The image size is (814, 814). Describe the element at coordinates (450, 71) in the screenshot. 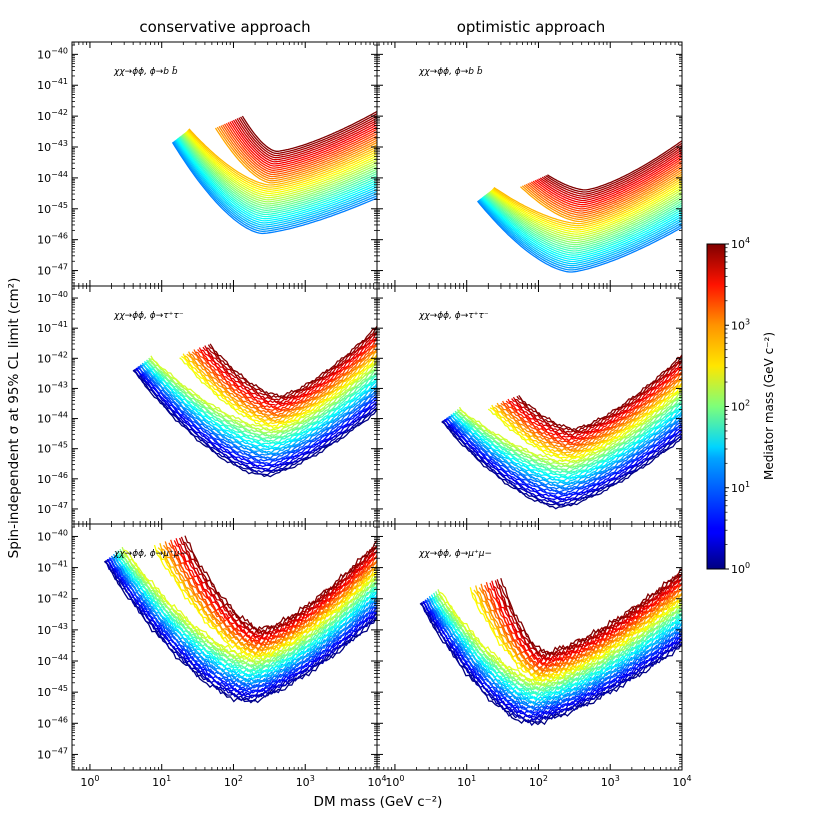

I see `channel-annotation: χχ→ϕϕ, ϕ→b b̄` at that location.